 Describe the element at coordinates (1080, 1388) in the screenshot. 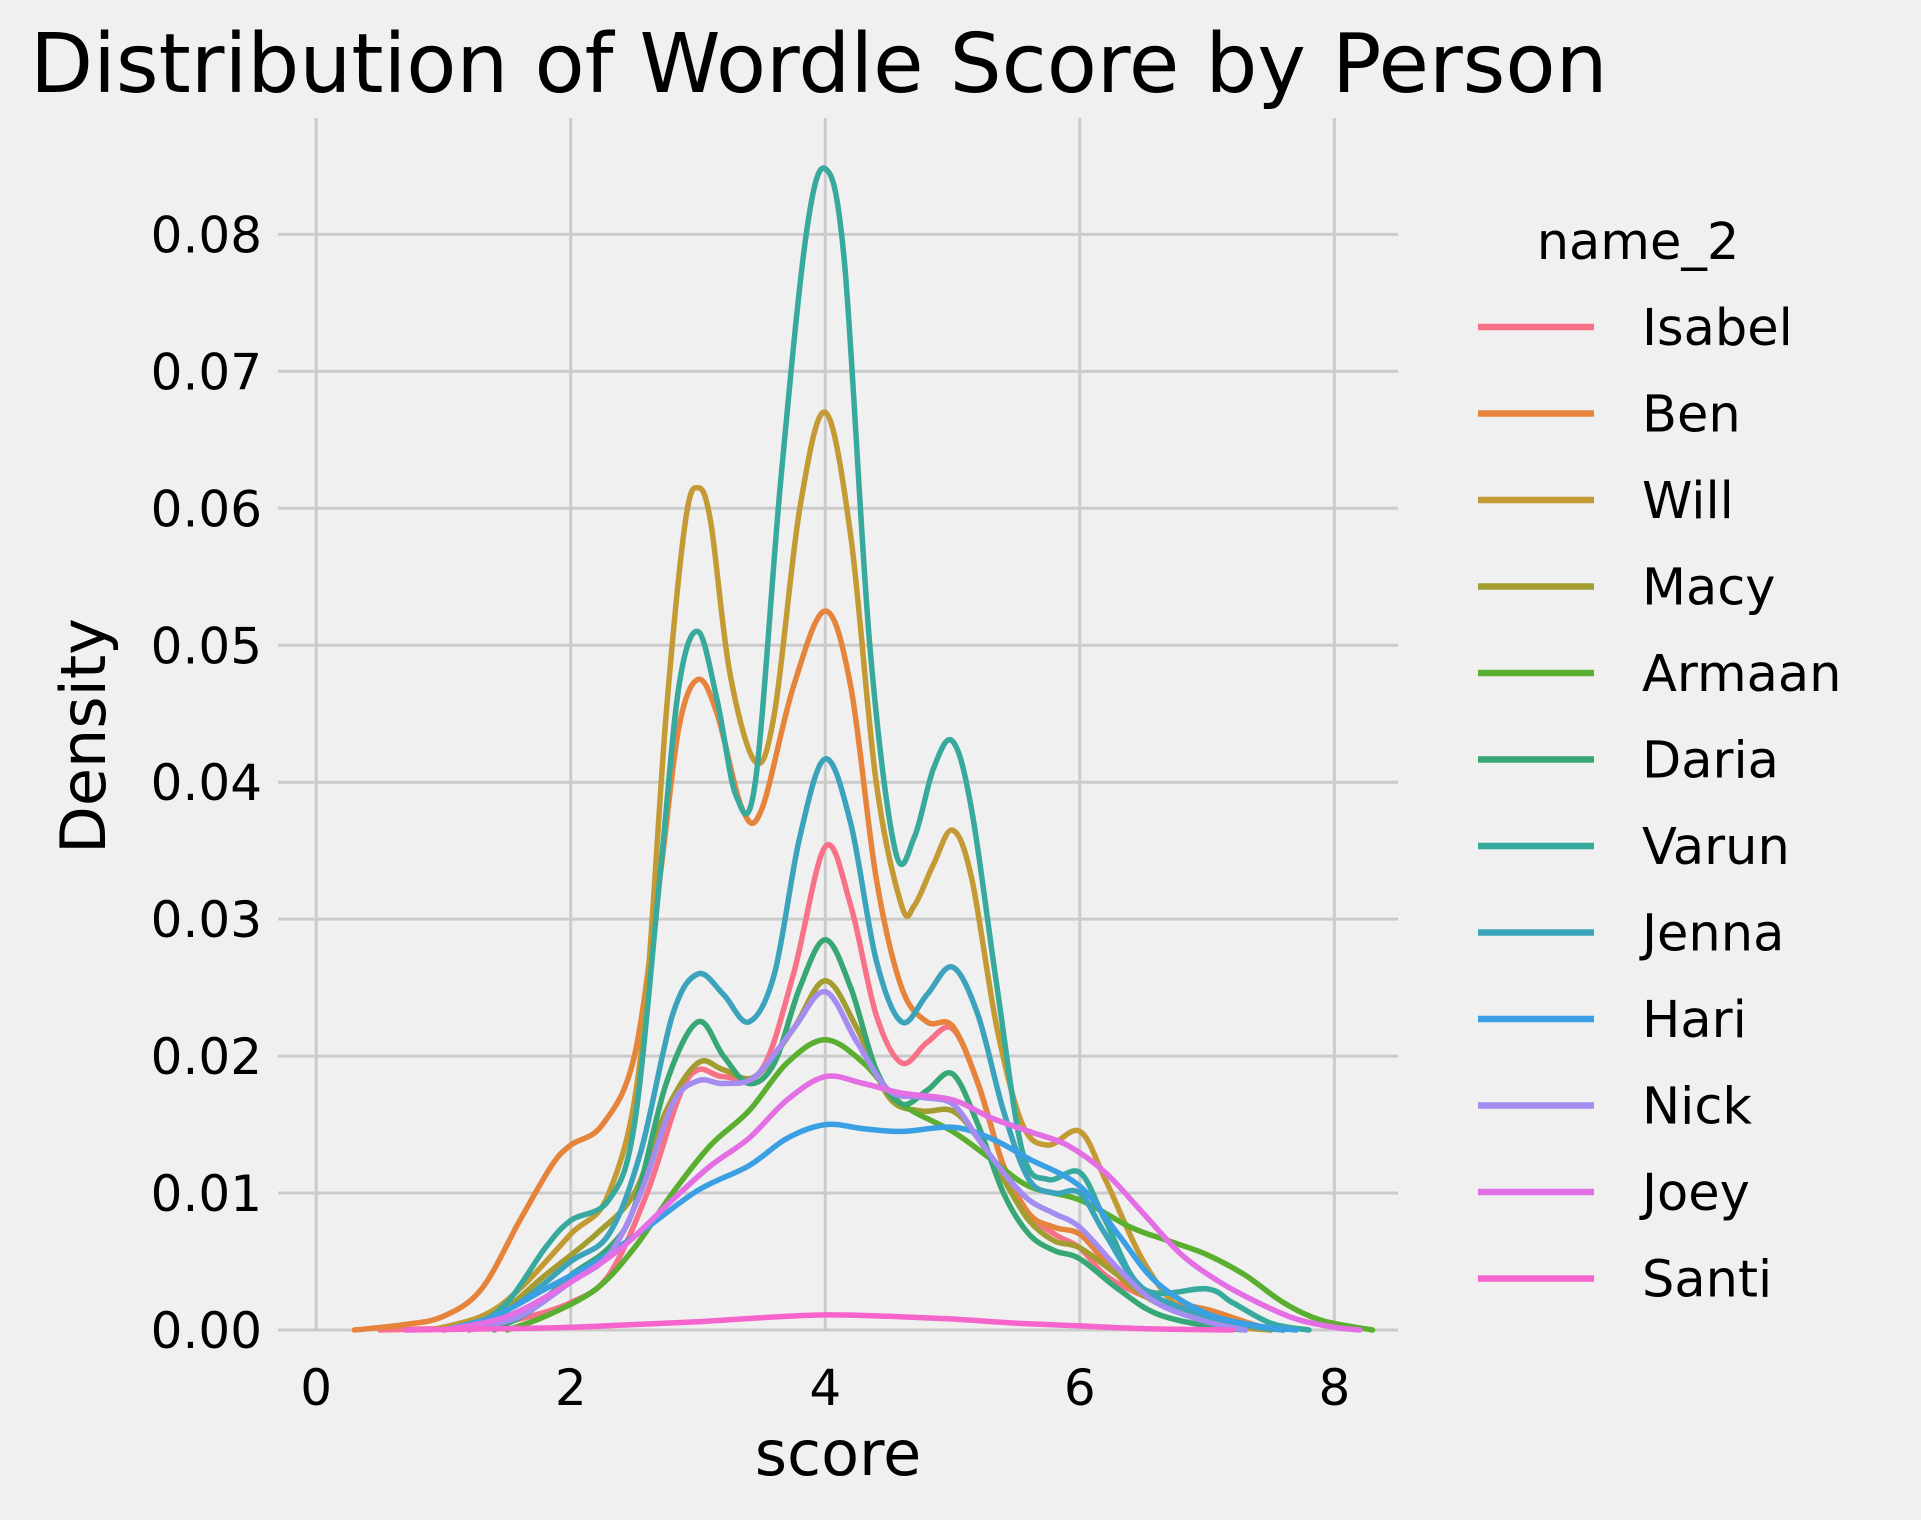

I see `x-tick-label: 6` at that location.